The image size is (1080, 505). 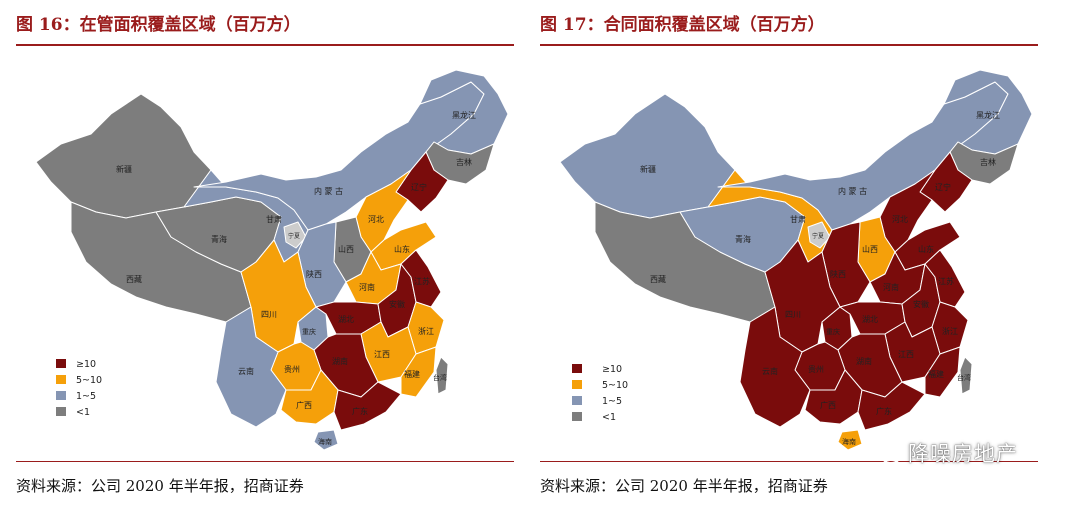 I want to click on label-guizhou: 贵州, so click(x=292, y=369).